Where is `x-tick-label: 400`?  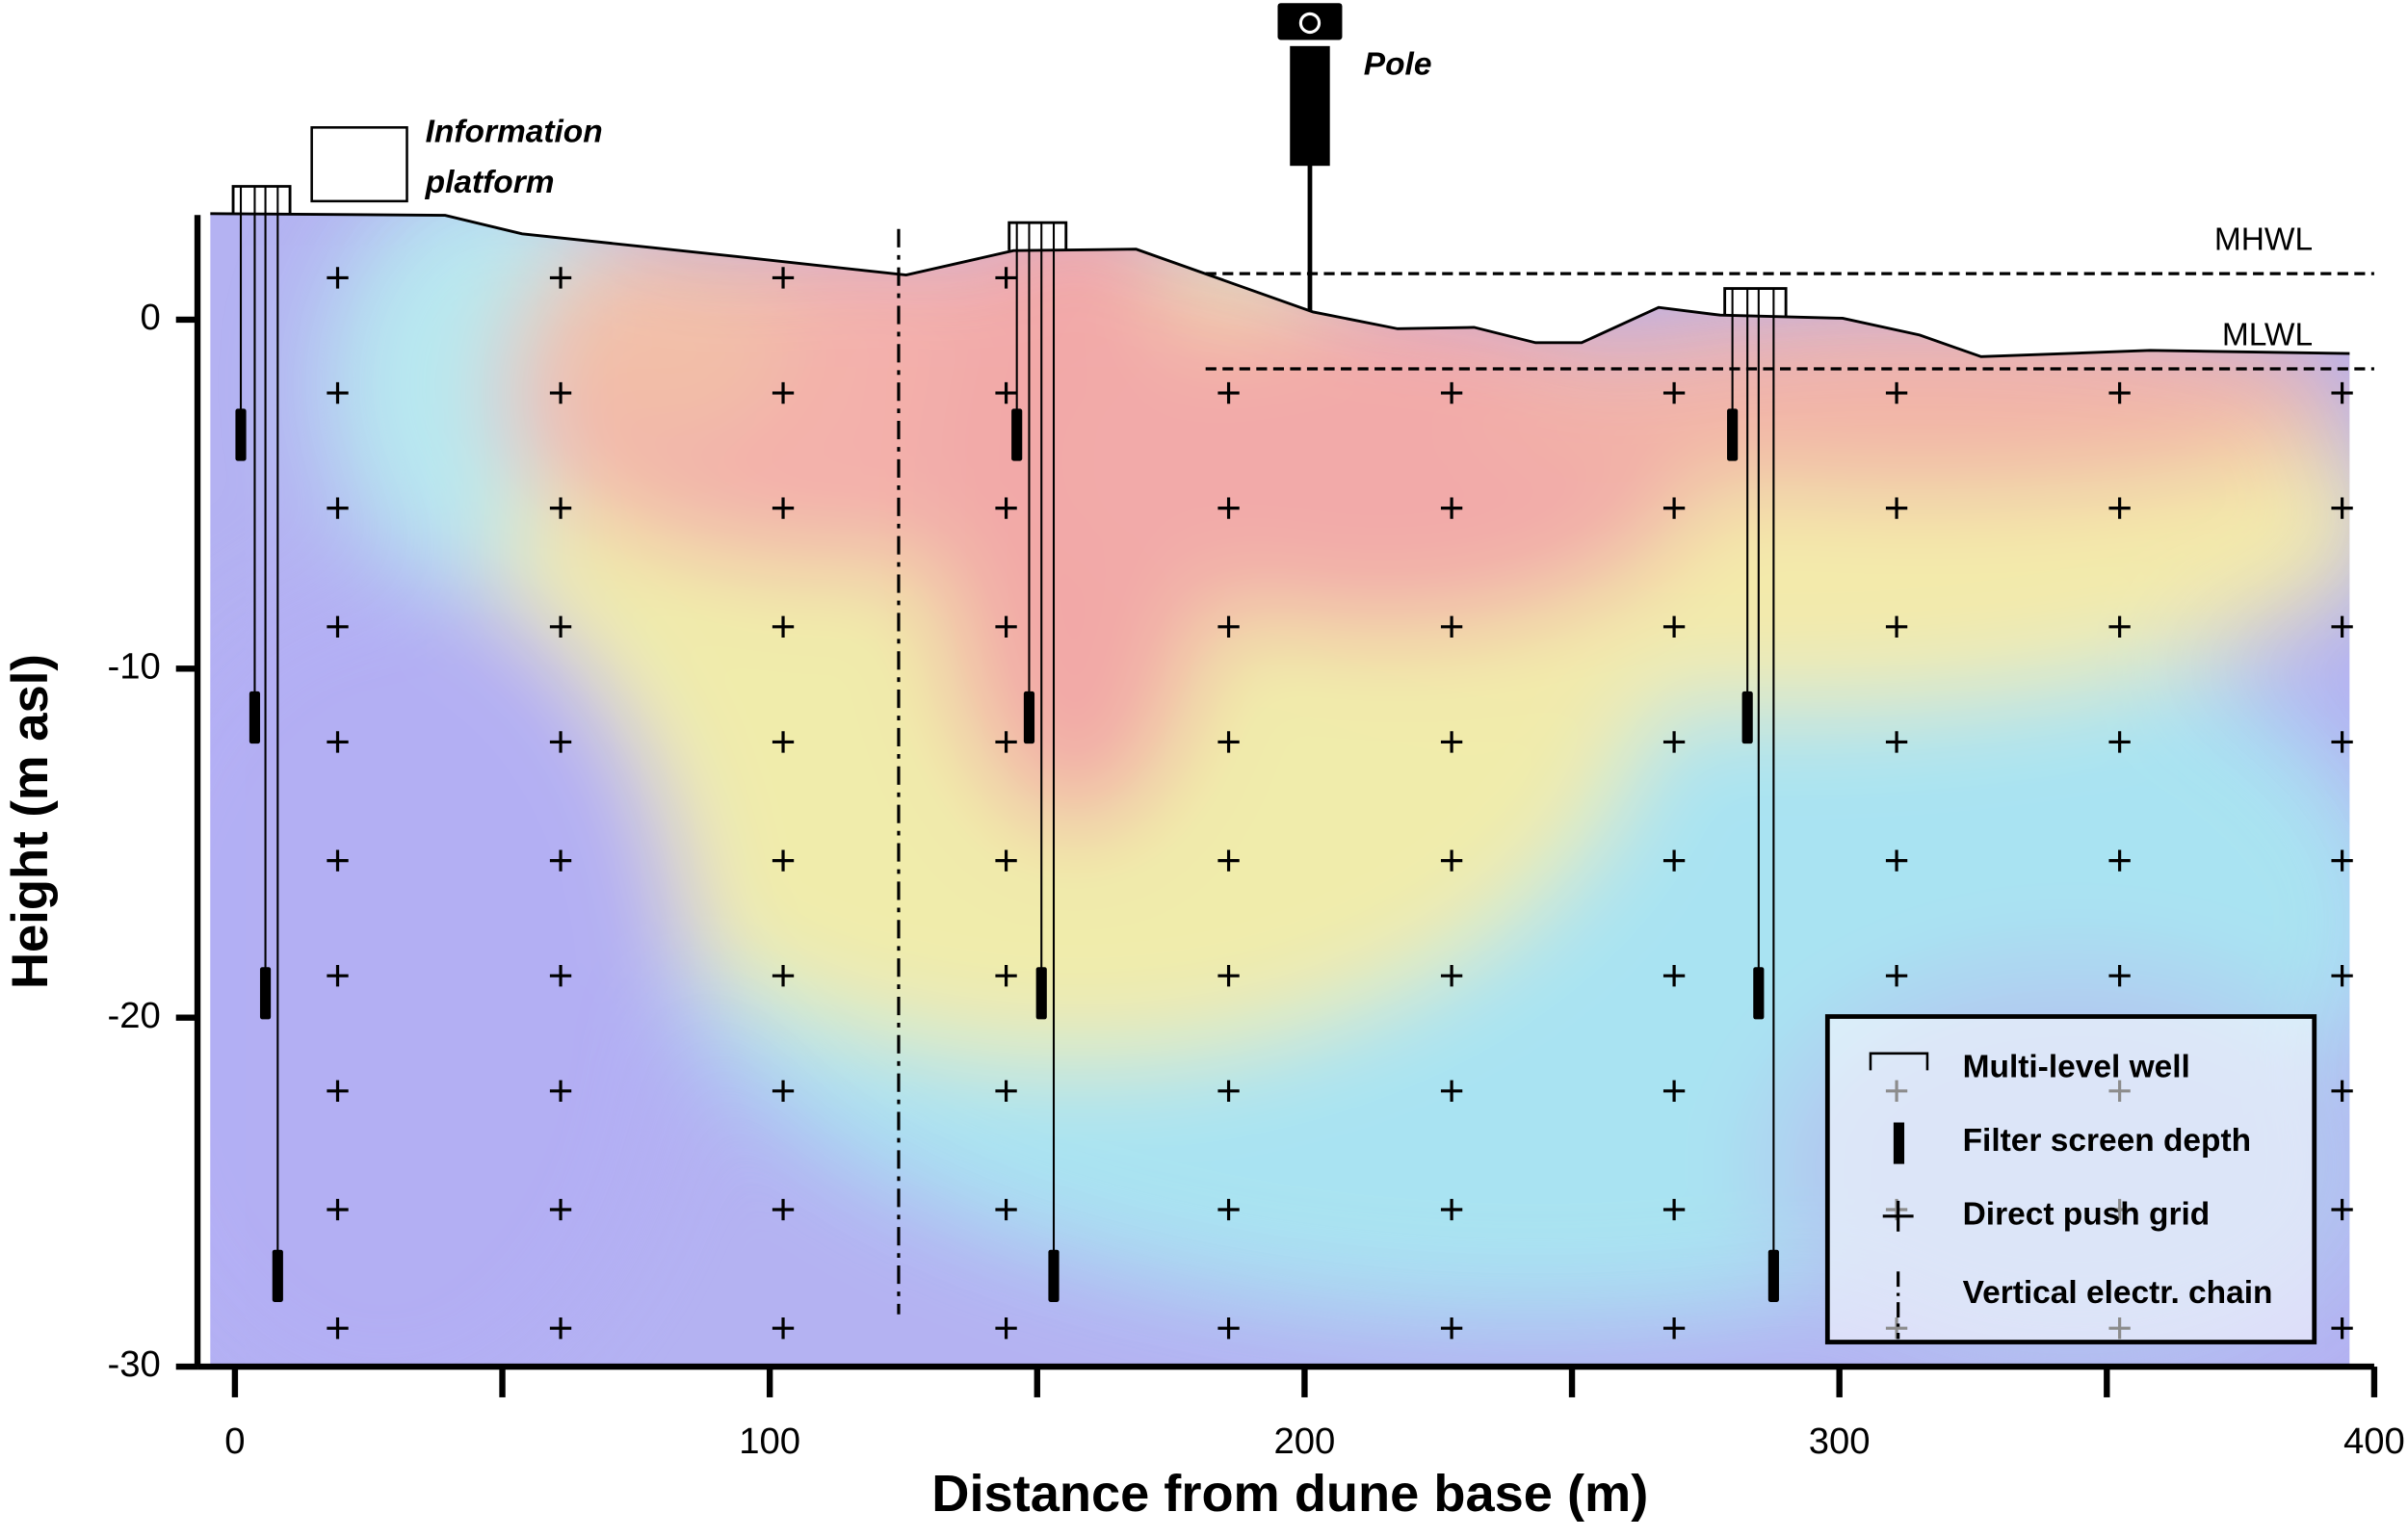
x-tick-label: 400 is located at coordinates (2374, 1441).